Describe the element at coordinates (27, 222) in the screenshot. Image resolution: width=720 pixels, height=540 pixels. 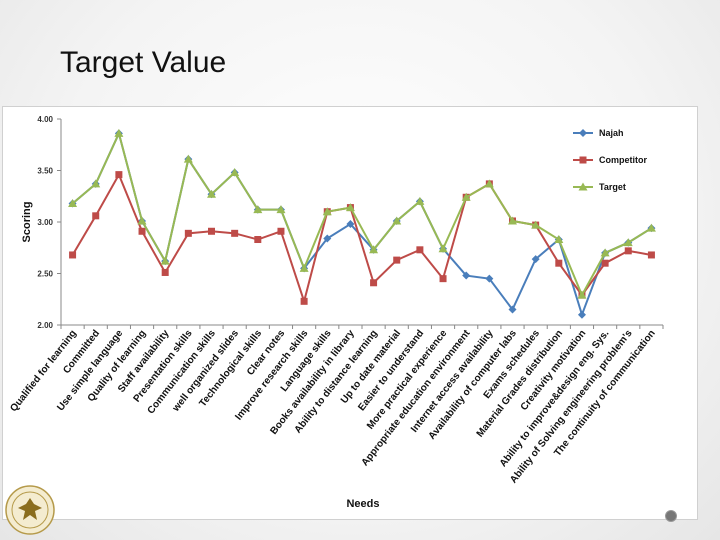
I see `y-axis-title: Scoring` at that location.